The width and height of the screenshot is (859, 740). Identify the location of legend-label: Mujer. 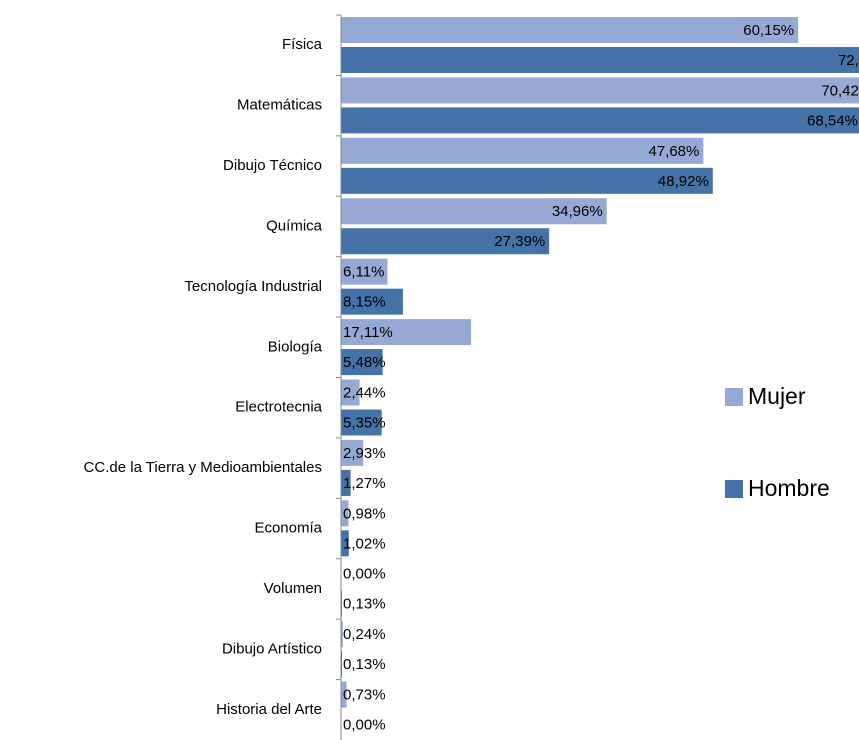
(777, 396).